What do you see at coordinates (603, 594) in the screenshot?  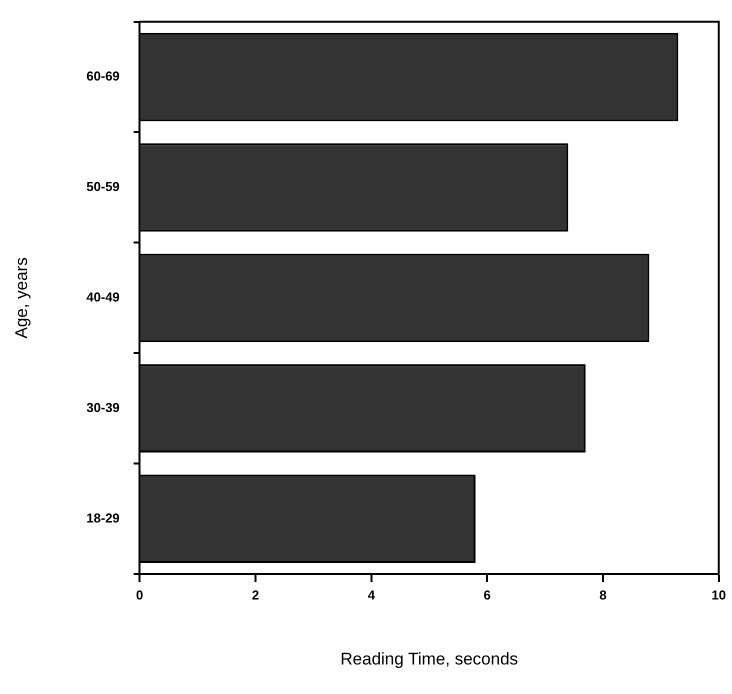 I see `x-tick-label: 8` at bounding box center [603, 594].